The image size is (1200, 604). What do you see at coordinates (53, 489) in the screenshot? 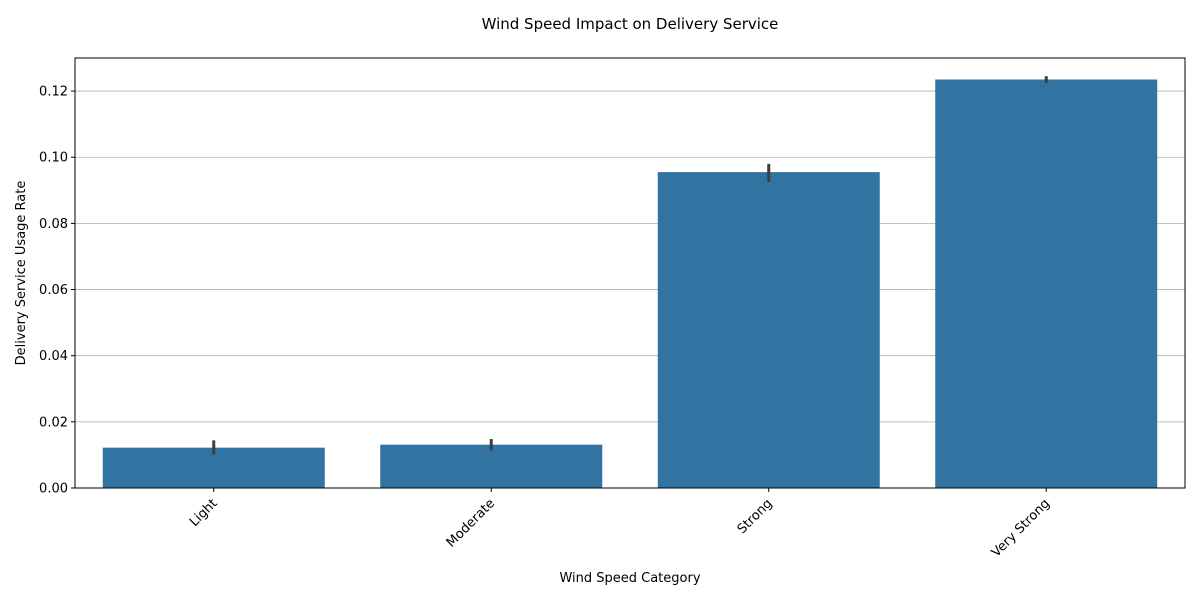
I see `y-tick-label: 0.00` at bounding box center [53, 489].